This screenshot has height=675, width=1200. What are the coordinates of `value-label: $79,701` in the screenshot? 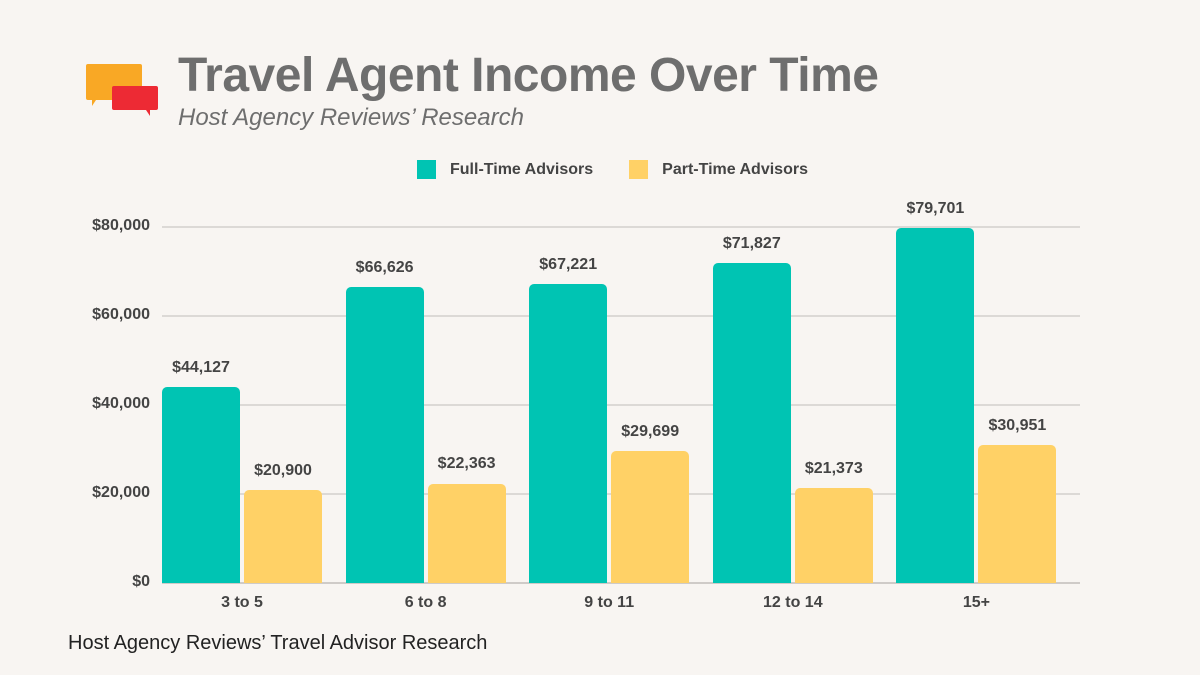 It's located at (935, 209).